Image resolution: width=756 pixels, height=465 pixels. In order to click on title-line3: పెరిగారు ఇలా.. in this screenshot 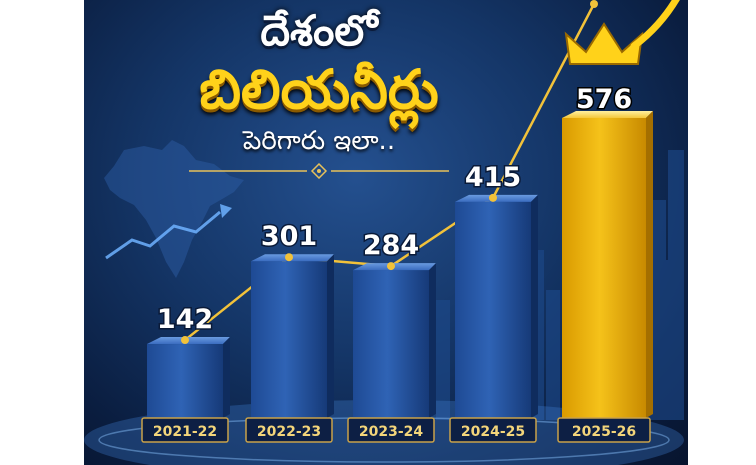, I will do `click(319, 141)`.